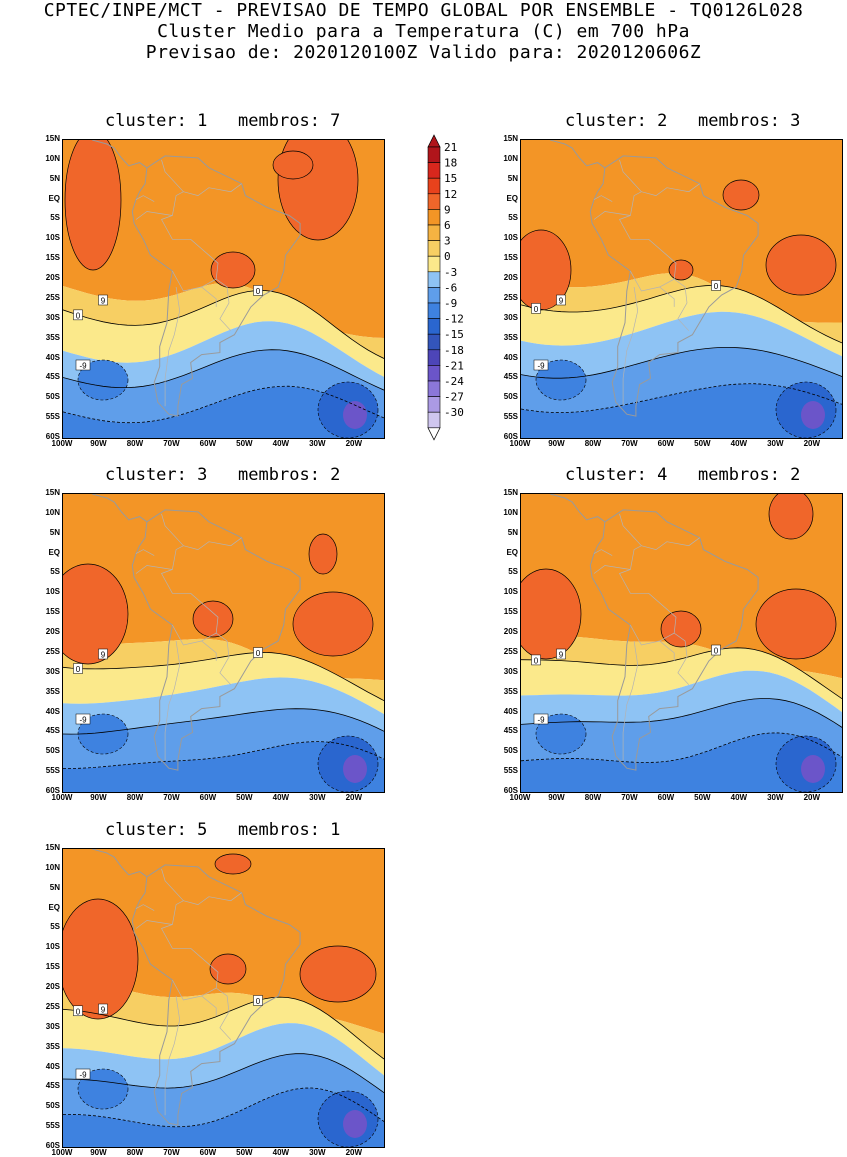 This screenshot has height=1157, width=847. What do you see at coordinates (454, 381) in the screenshot?
I see `colorbar-label: -24` at bounding box center [454, 381].